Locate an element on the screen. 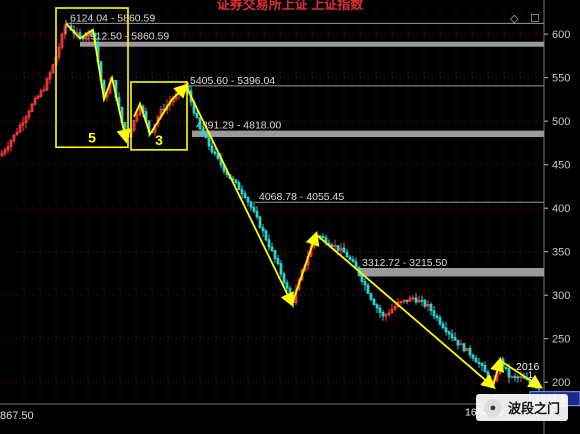 The height and width of the screenshot is (434, 580). y-tick-label: 500 is located at coordinates (561, 122).